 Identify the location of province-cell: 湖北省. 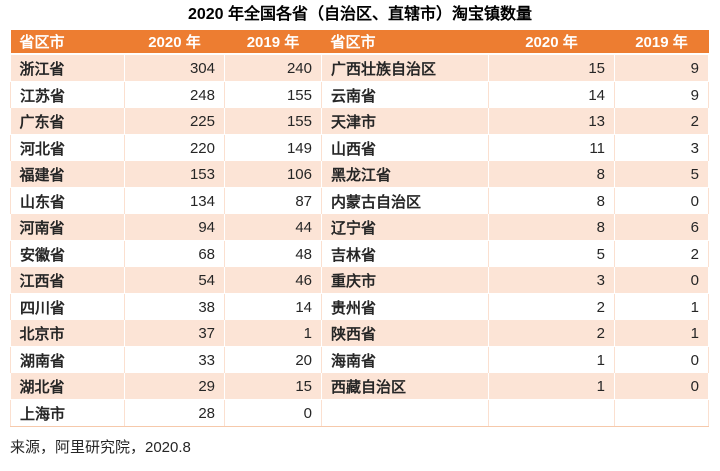
(67, 386).